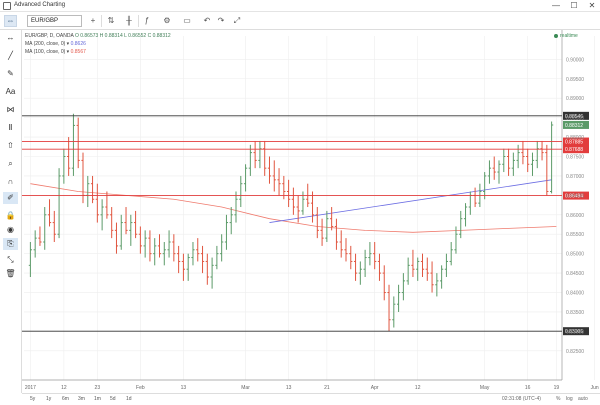 The width and height of the screenshot is (600, 405). What do you see at coordinates (327, 388) in the screenshot?
I see `time-tick-label: 21` at bounding box center [327, 388].